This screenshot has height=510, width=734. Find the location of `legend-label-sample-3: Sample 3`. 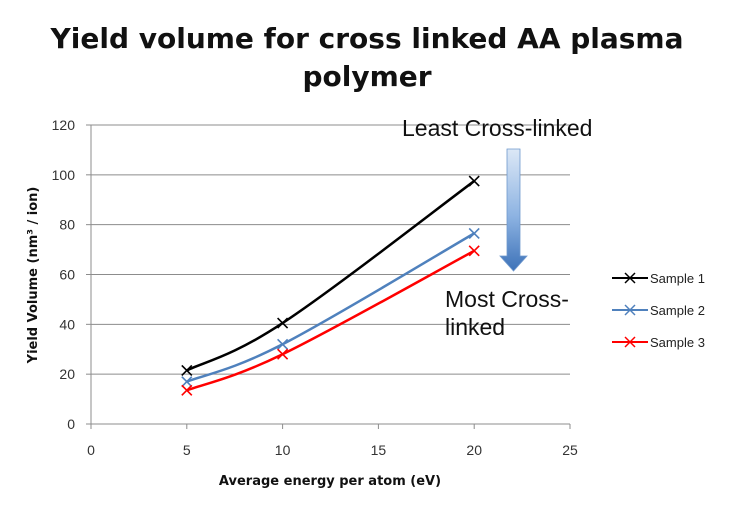

legend-label-sample-3: Sample 3 is located at coordinates (677, 342).